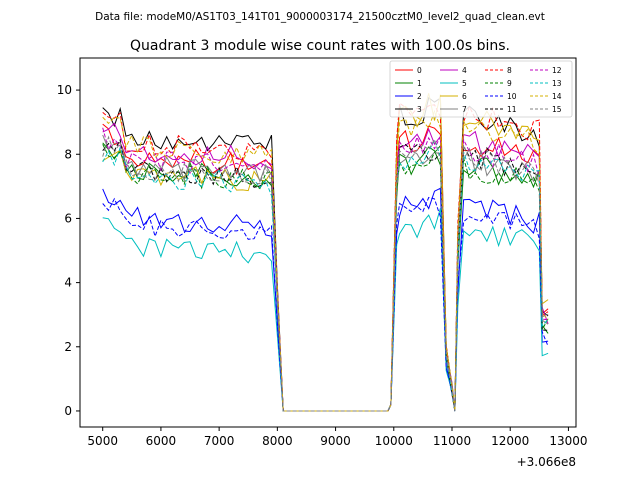  What do you see at coordinates (464, 83) in the screenshot?
I see `legend-label-5: 5` at bounding box center [464, 83].